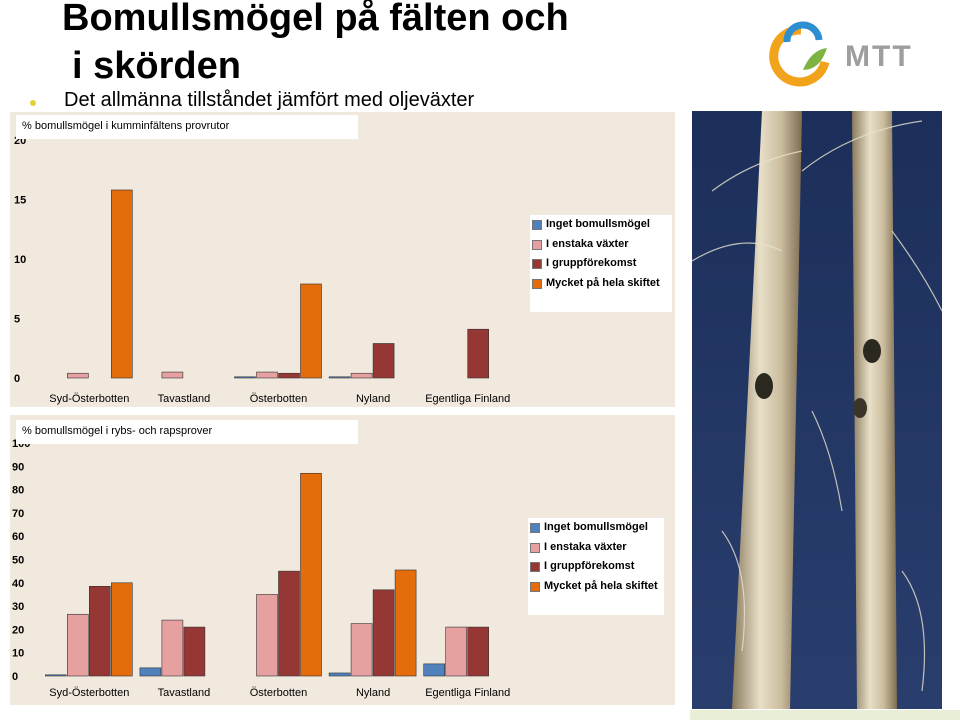 The height and width of the screenshot is (720, 960). Describe the element at coordinates (874, 410) in the screenshot. I see `stem-right` at that location.